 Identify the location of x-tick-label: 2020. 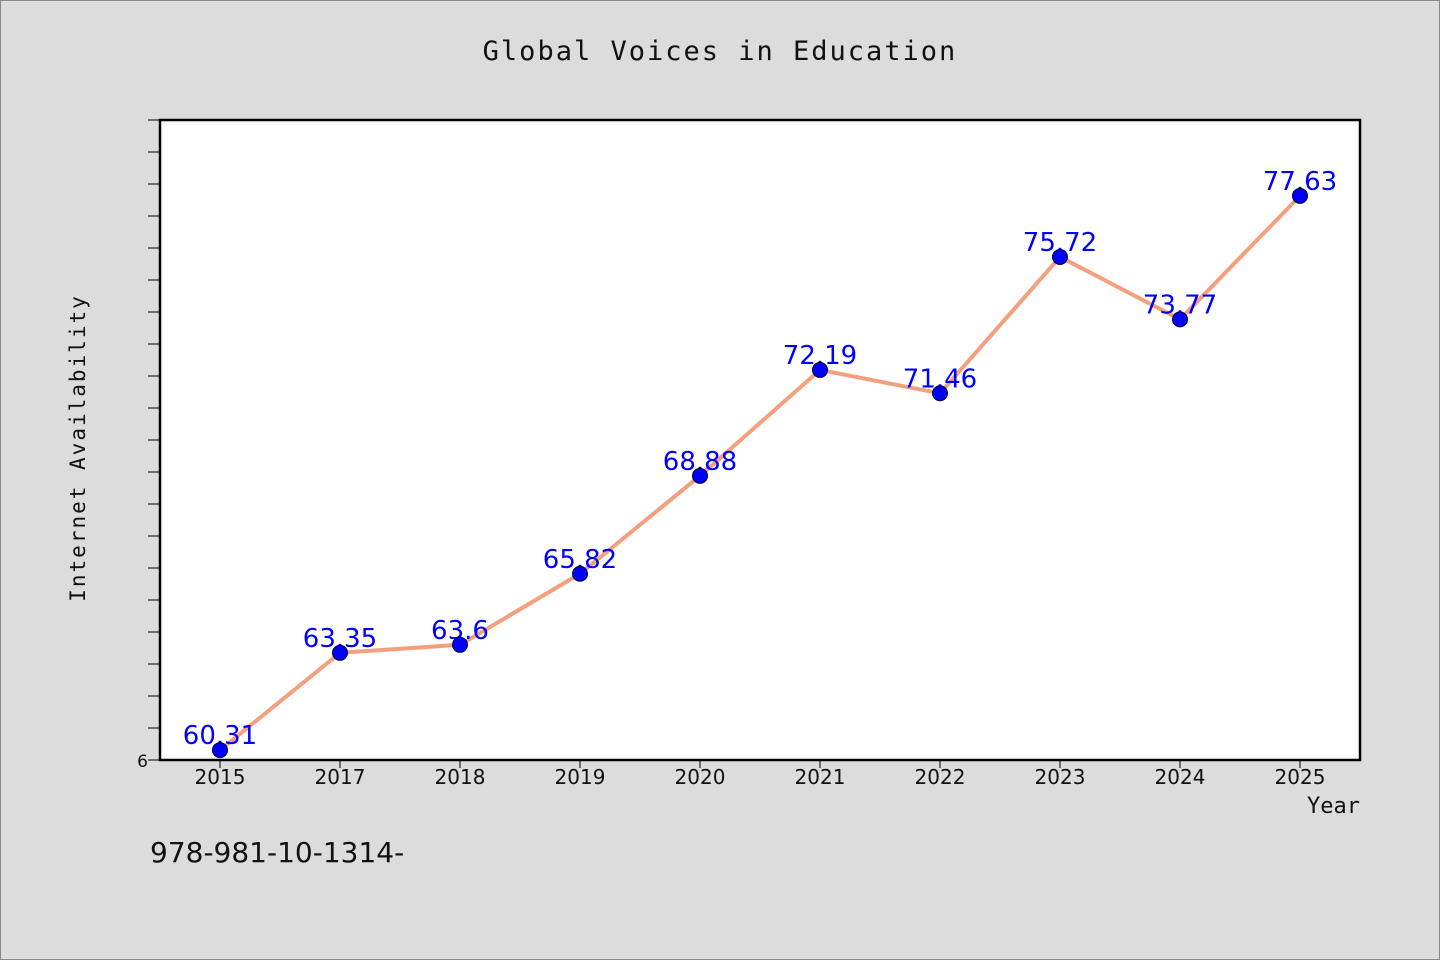
(700, 777).